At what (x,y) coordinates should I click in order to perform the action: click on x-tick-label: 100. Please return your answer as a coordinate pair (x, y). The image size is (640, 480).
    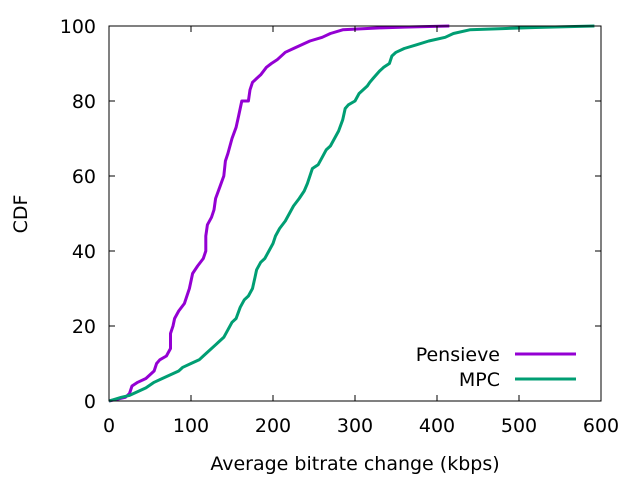
    Looking at the image, I should click on (191, 426).